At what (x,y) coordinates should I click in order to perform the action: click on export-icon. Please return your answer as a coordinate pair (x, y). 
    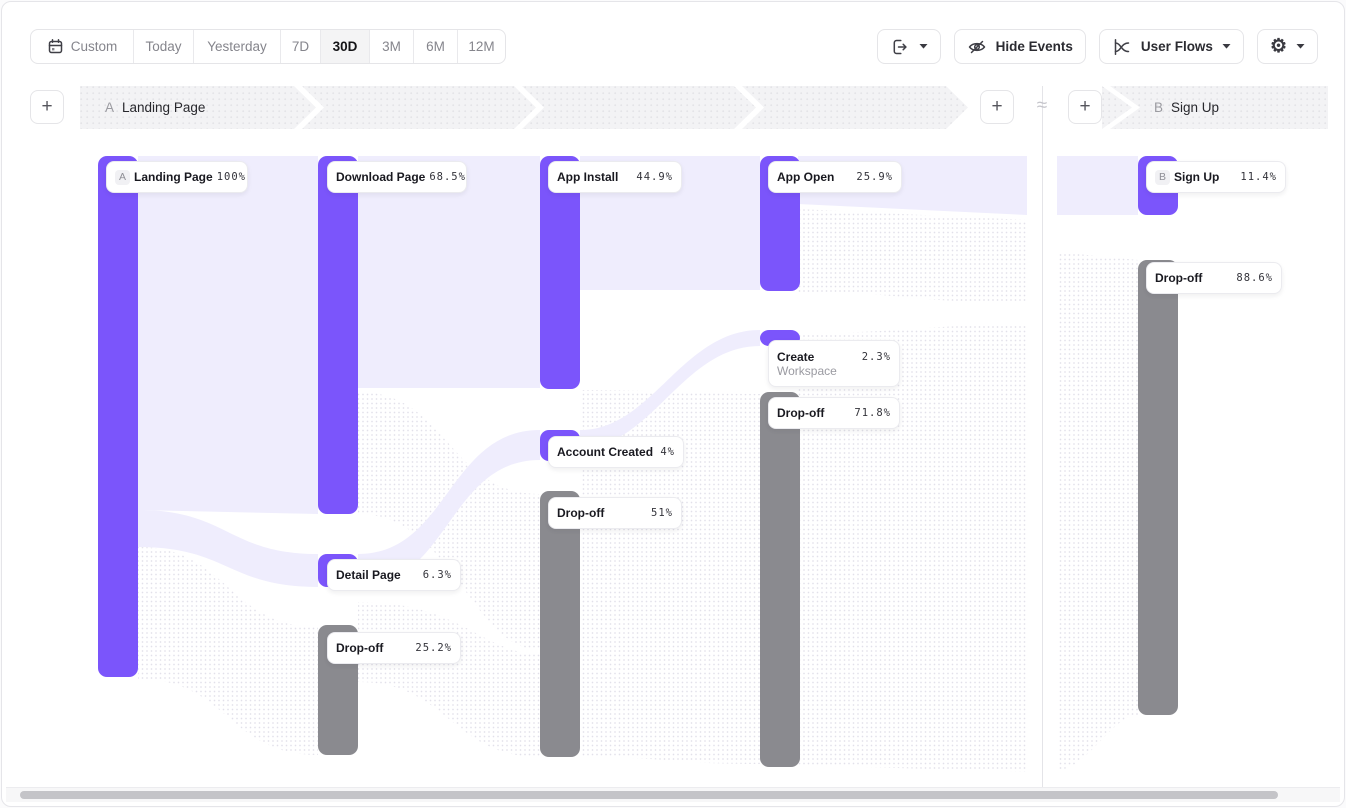
    Looking at the image, I should click on (900, 47).